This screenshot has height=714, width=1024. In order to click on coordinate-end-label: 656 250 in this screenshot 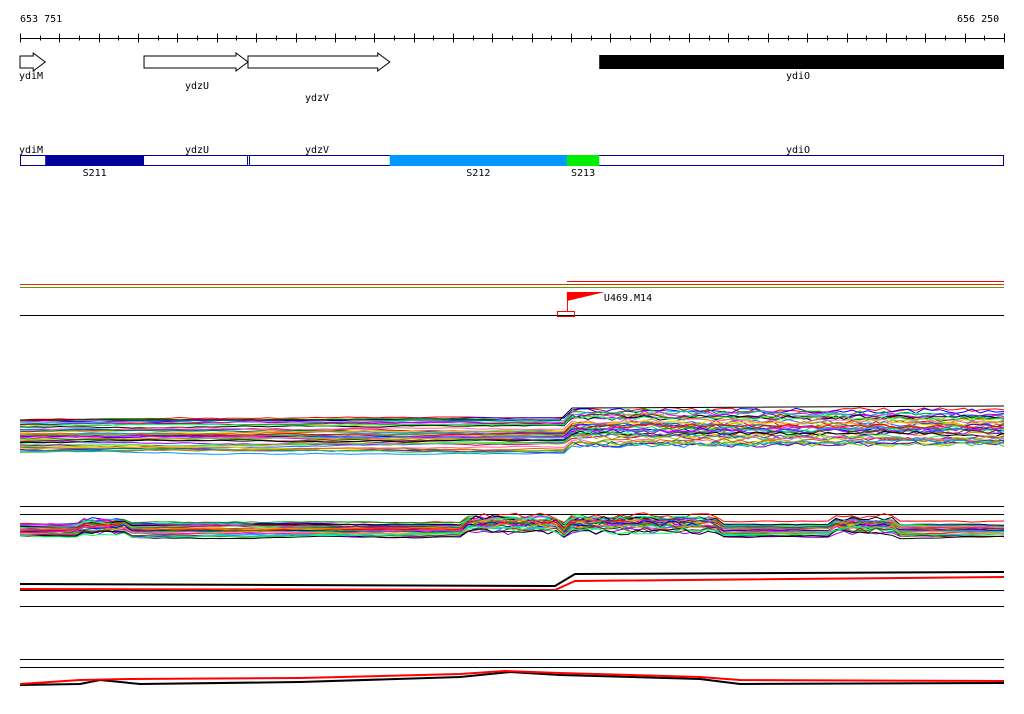, I will do `click(978, 19)`.